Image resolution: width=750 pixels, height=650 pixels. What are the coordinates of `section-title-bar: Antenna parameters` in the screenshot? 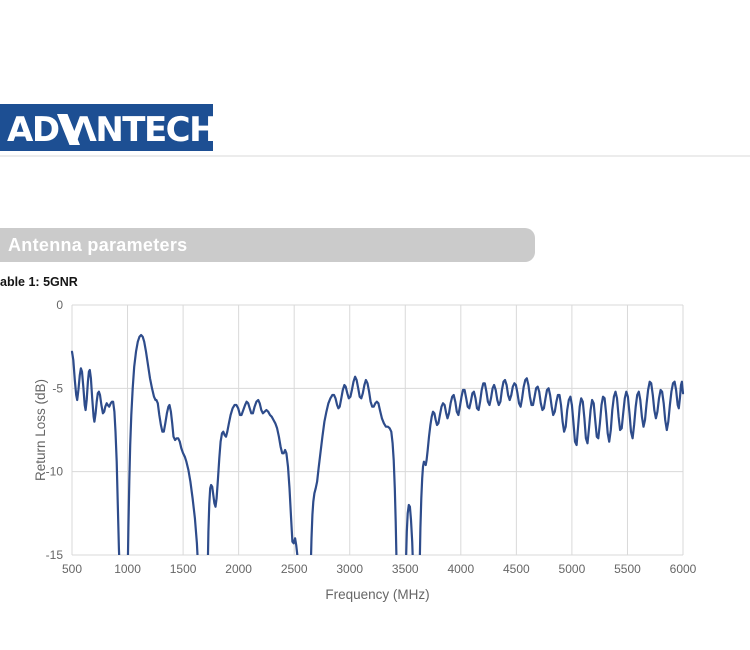 It's located at (267, 245).